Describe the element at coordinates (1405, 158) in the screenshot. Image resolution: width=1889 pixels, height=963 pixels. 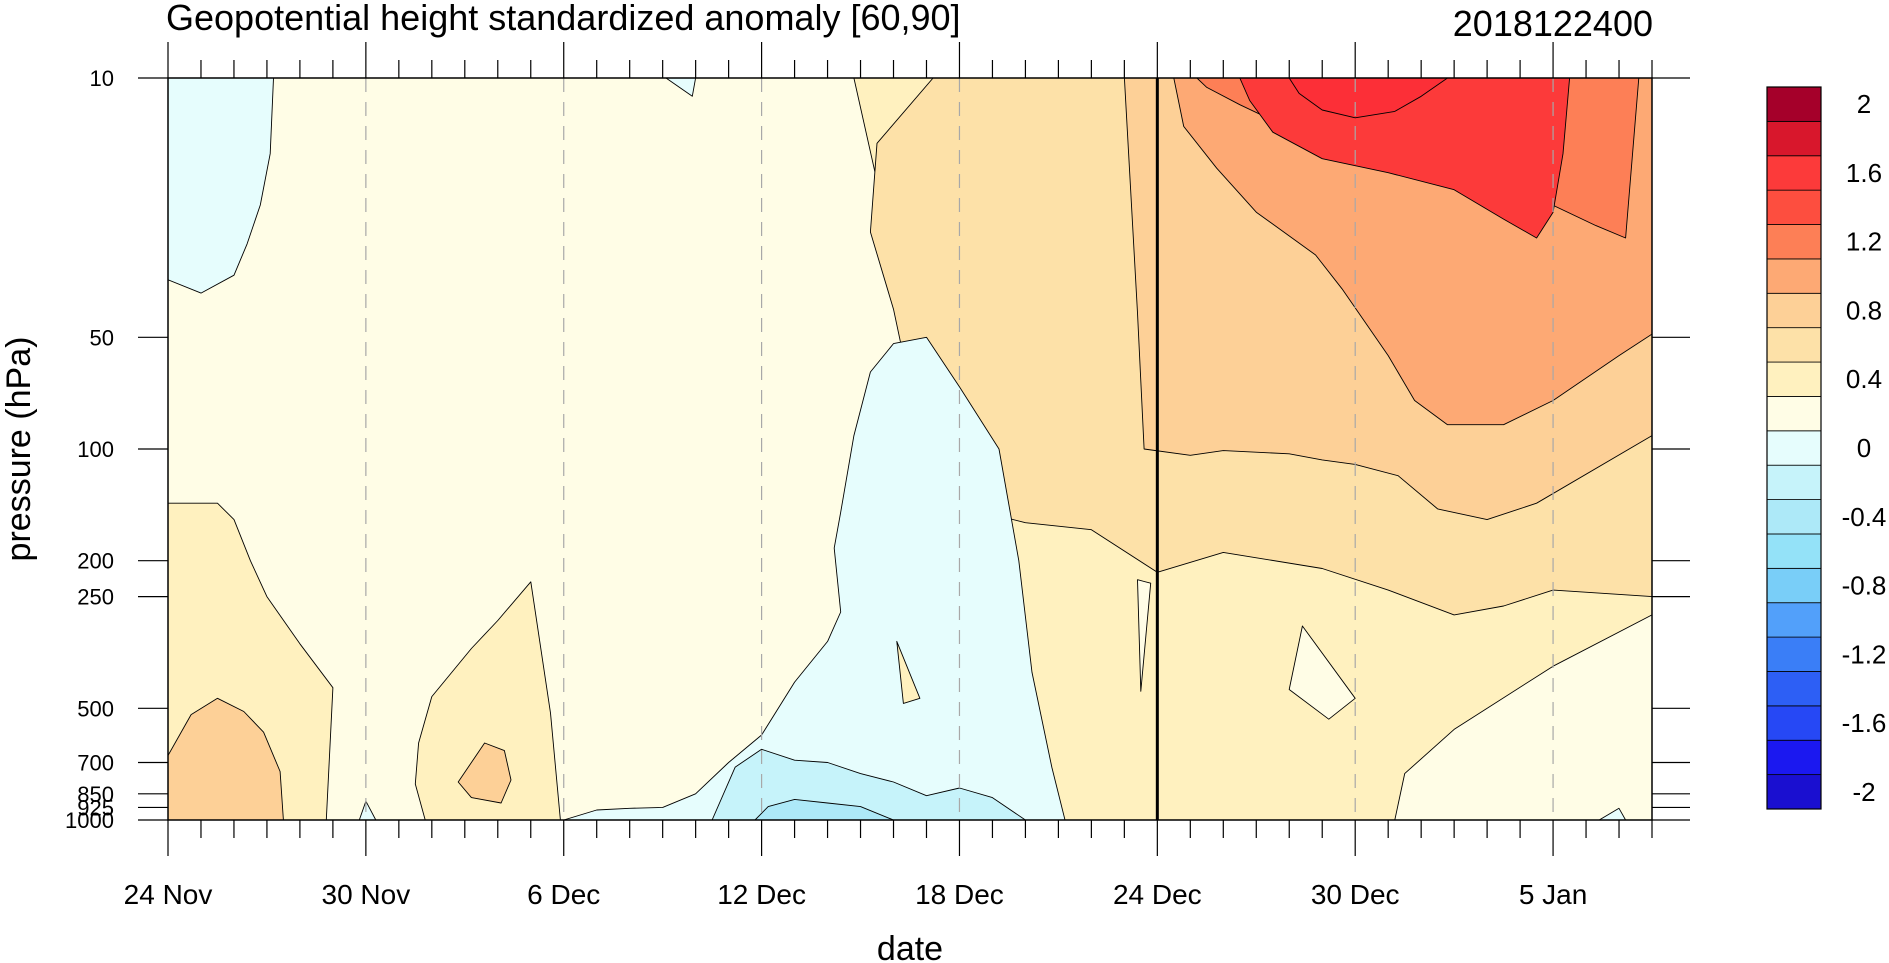
I see `contour-region-positive-anomaly-1.2-1.4-stratosphere-core` at that location.